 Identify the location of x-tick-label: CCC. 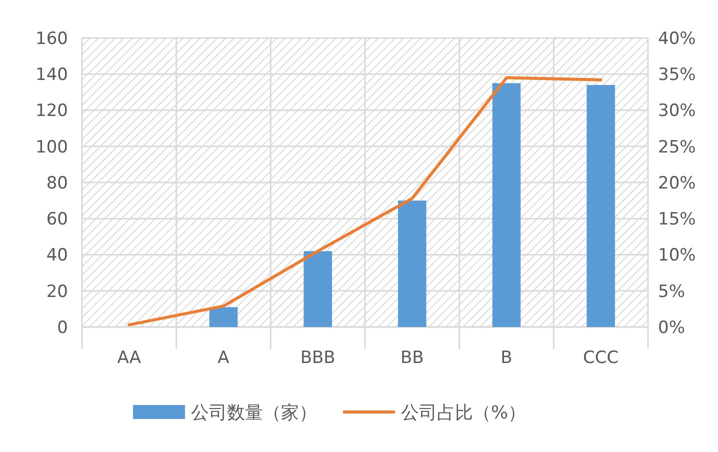
(601, 358).